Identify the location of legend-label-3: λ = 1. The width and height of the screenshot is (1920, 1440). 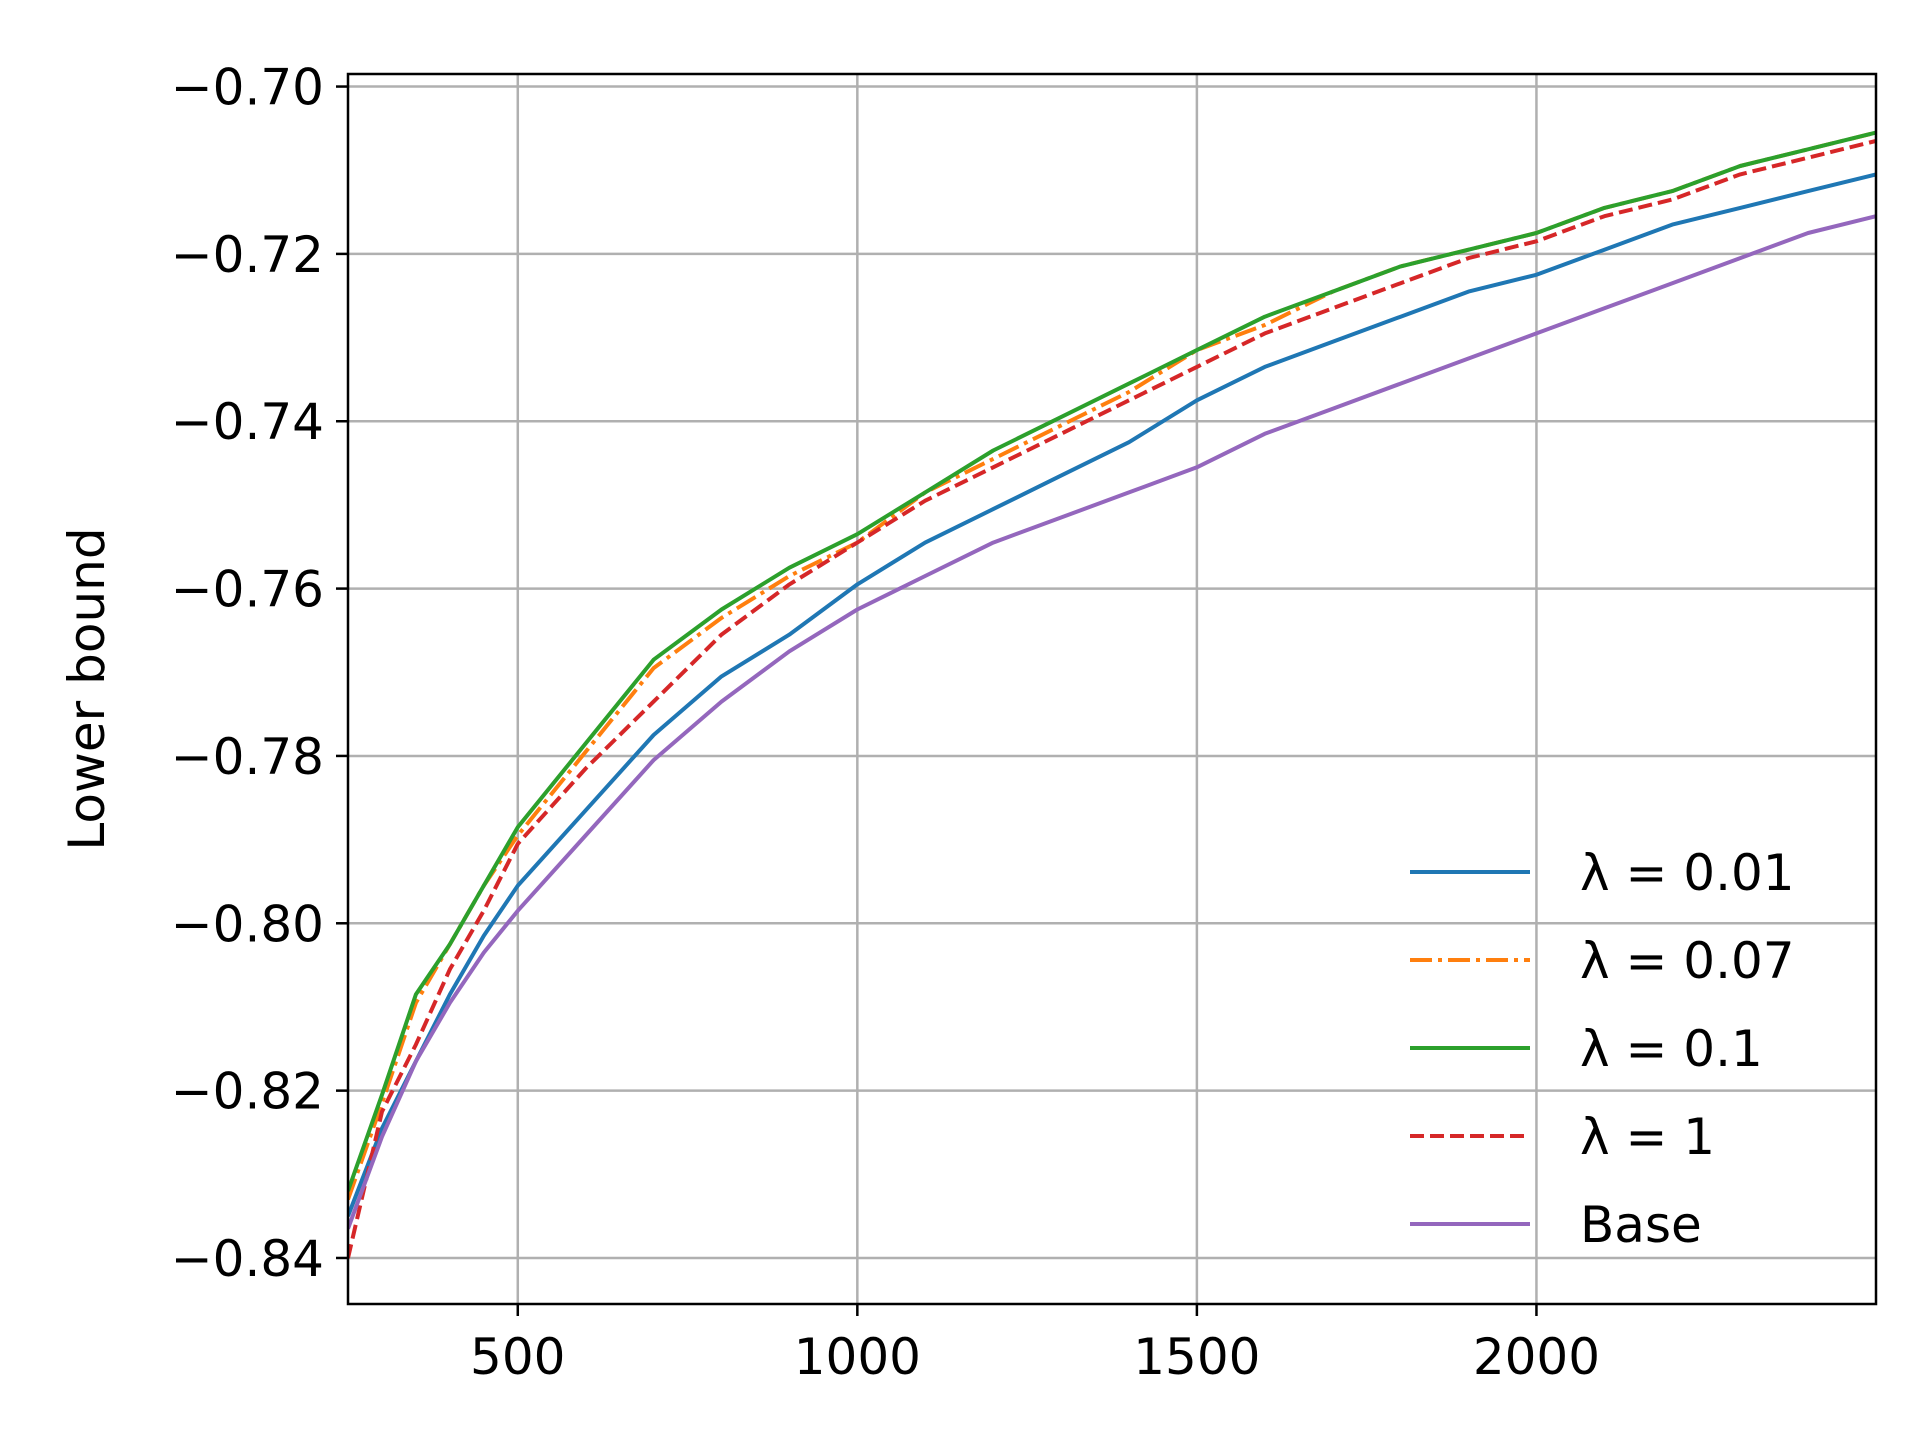
(1647, 1137).